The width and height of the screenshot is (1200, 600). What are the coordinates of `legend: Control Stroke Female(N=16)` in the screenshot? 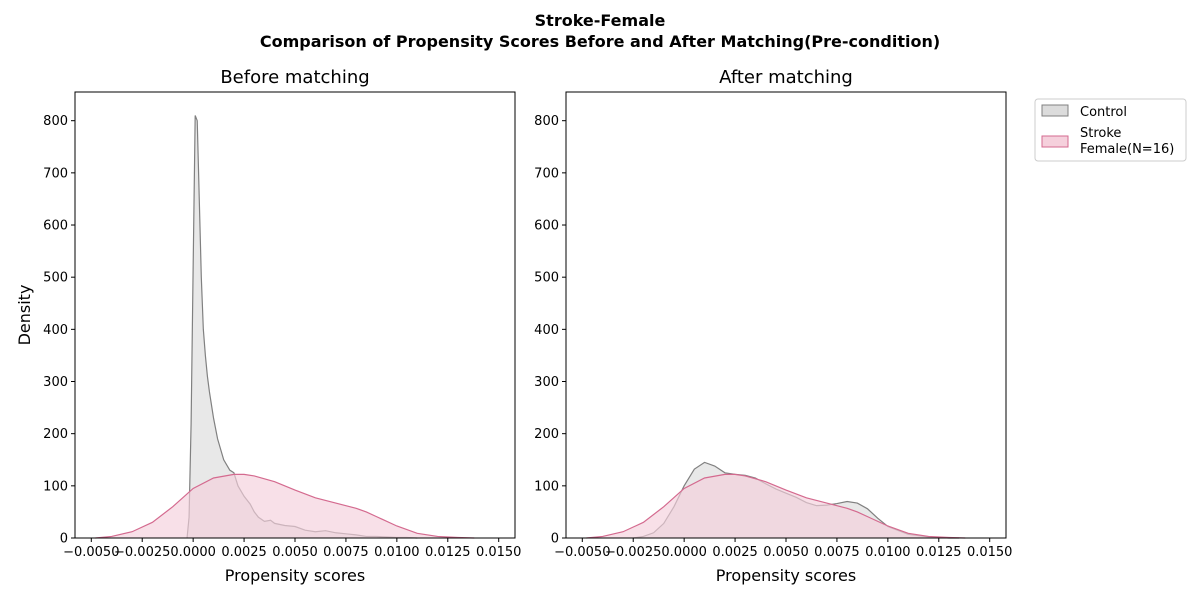 It's located at (1110, 130).